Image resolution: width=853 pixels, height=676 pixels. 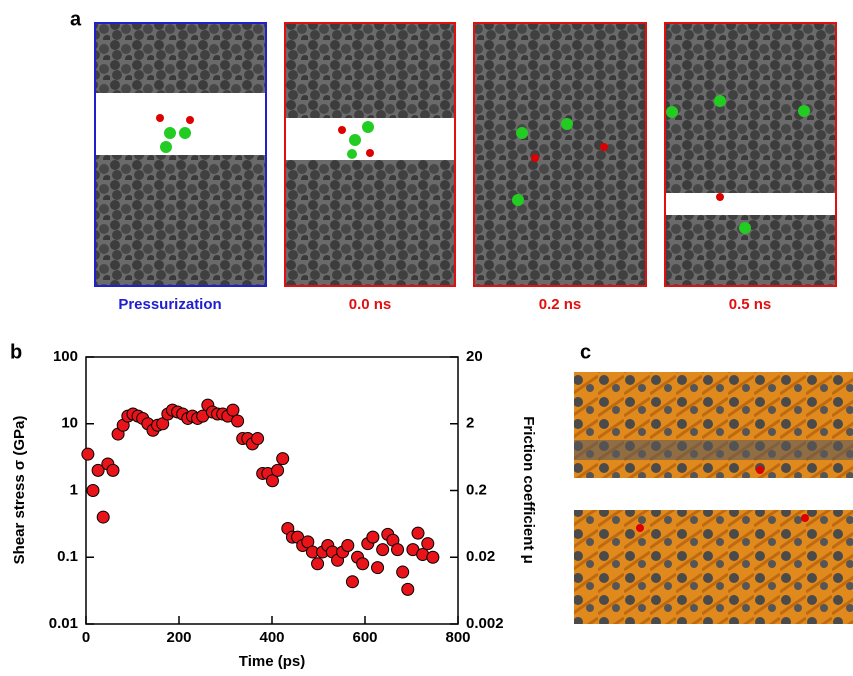 What do you see at coordinates (470, 423) in the screenshot?
I see `y2-tick-label: 2` at bounding box center [470, 423].